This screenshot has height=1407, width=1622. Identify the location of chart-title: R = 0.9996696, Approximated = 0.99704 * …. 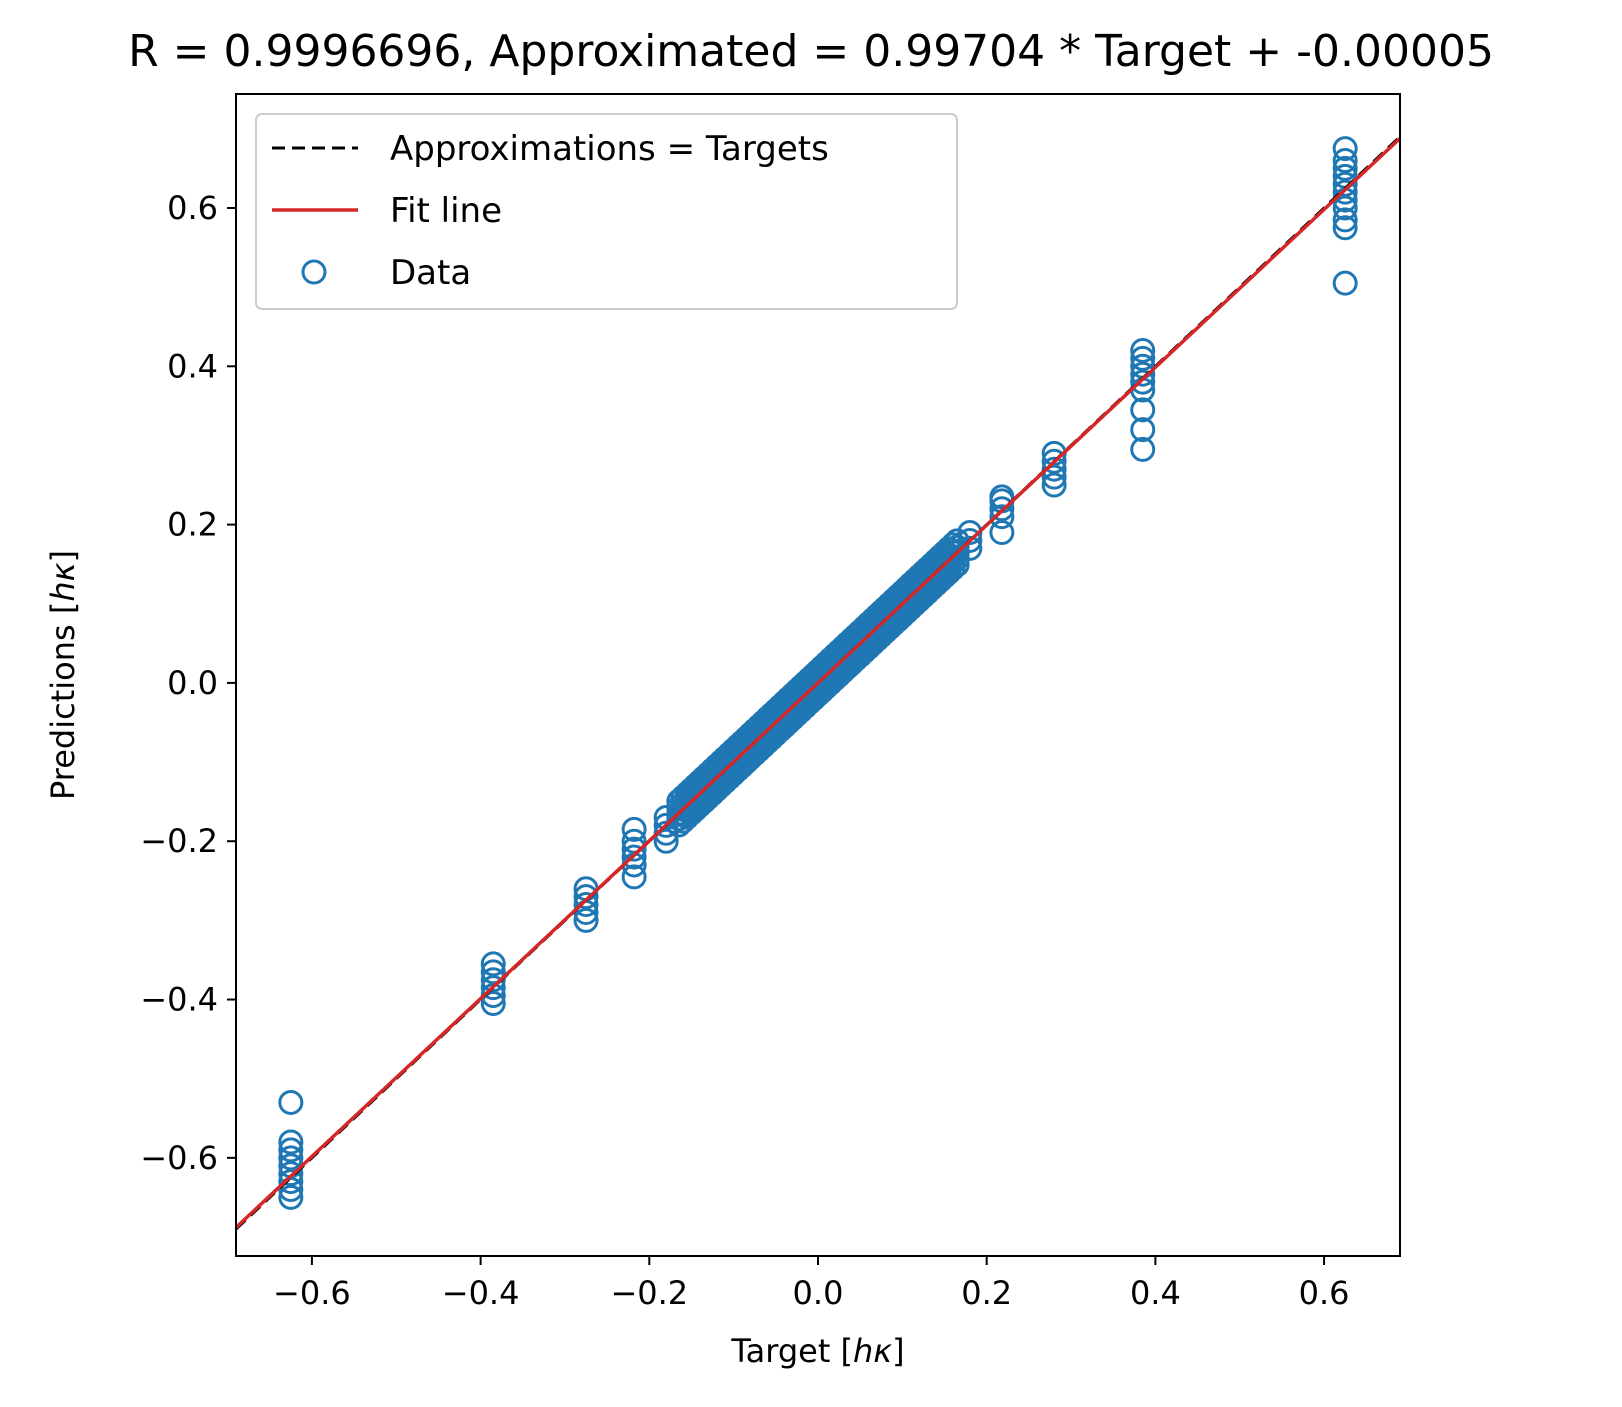
(811, 51).